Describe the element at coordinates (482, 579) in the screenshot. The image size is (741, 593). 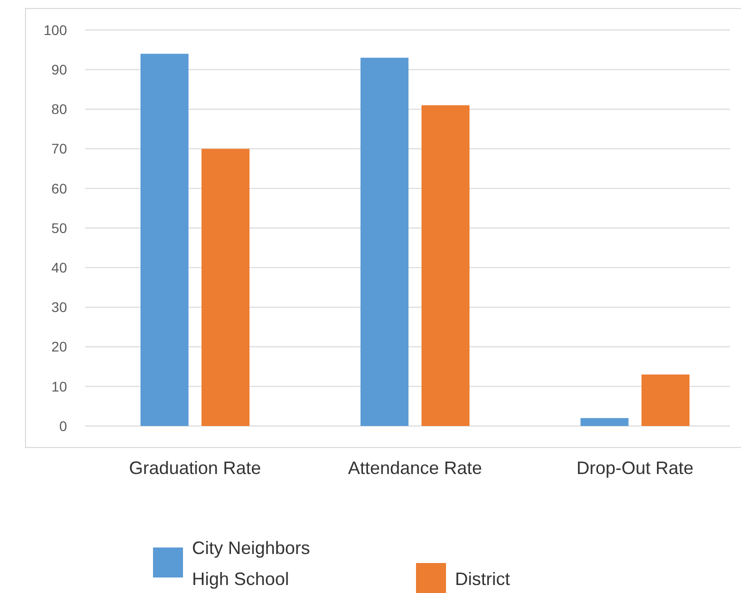
I see `legend-label: District` at that location.